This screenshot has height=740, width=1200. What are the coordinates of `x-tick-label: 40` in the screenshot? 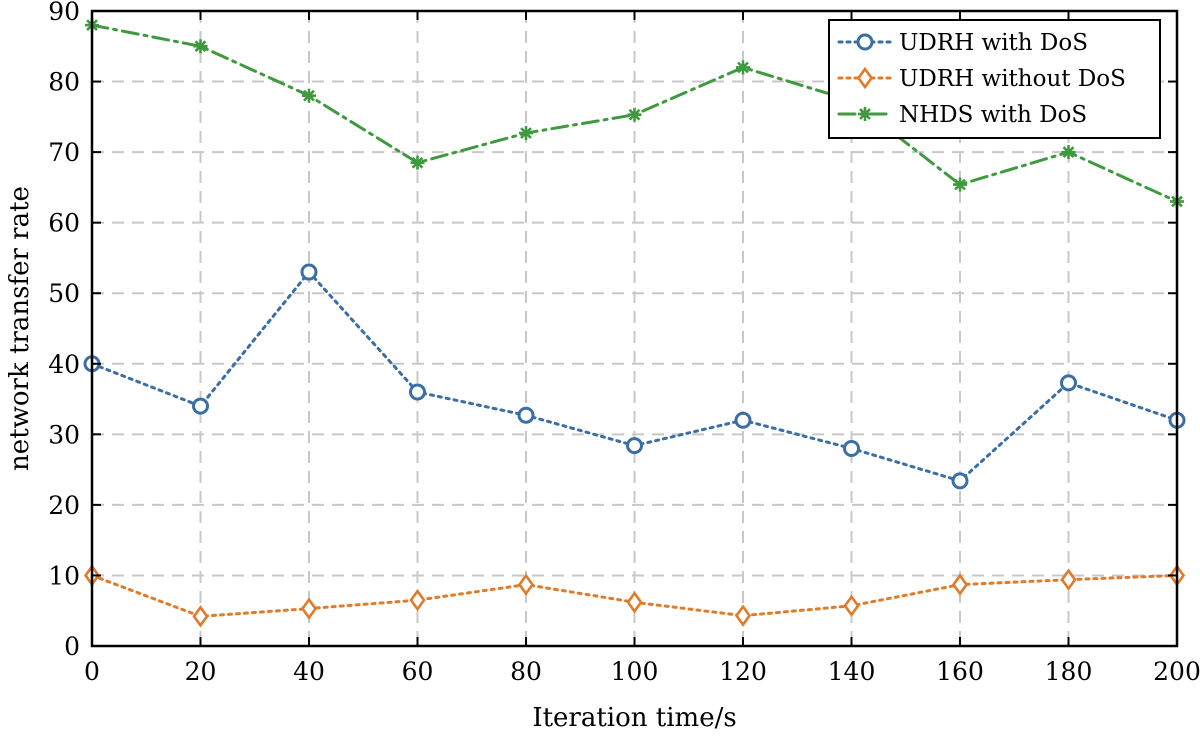 It's located at (309, 671).